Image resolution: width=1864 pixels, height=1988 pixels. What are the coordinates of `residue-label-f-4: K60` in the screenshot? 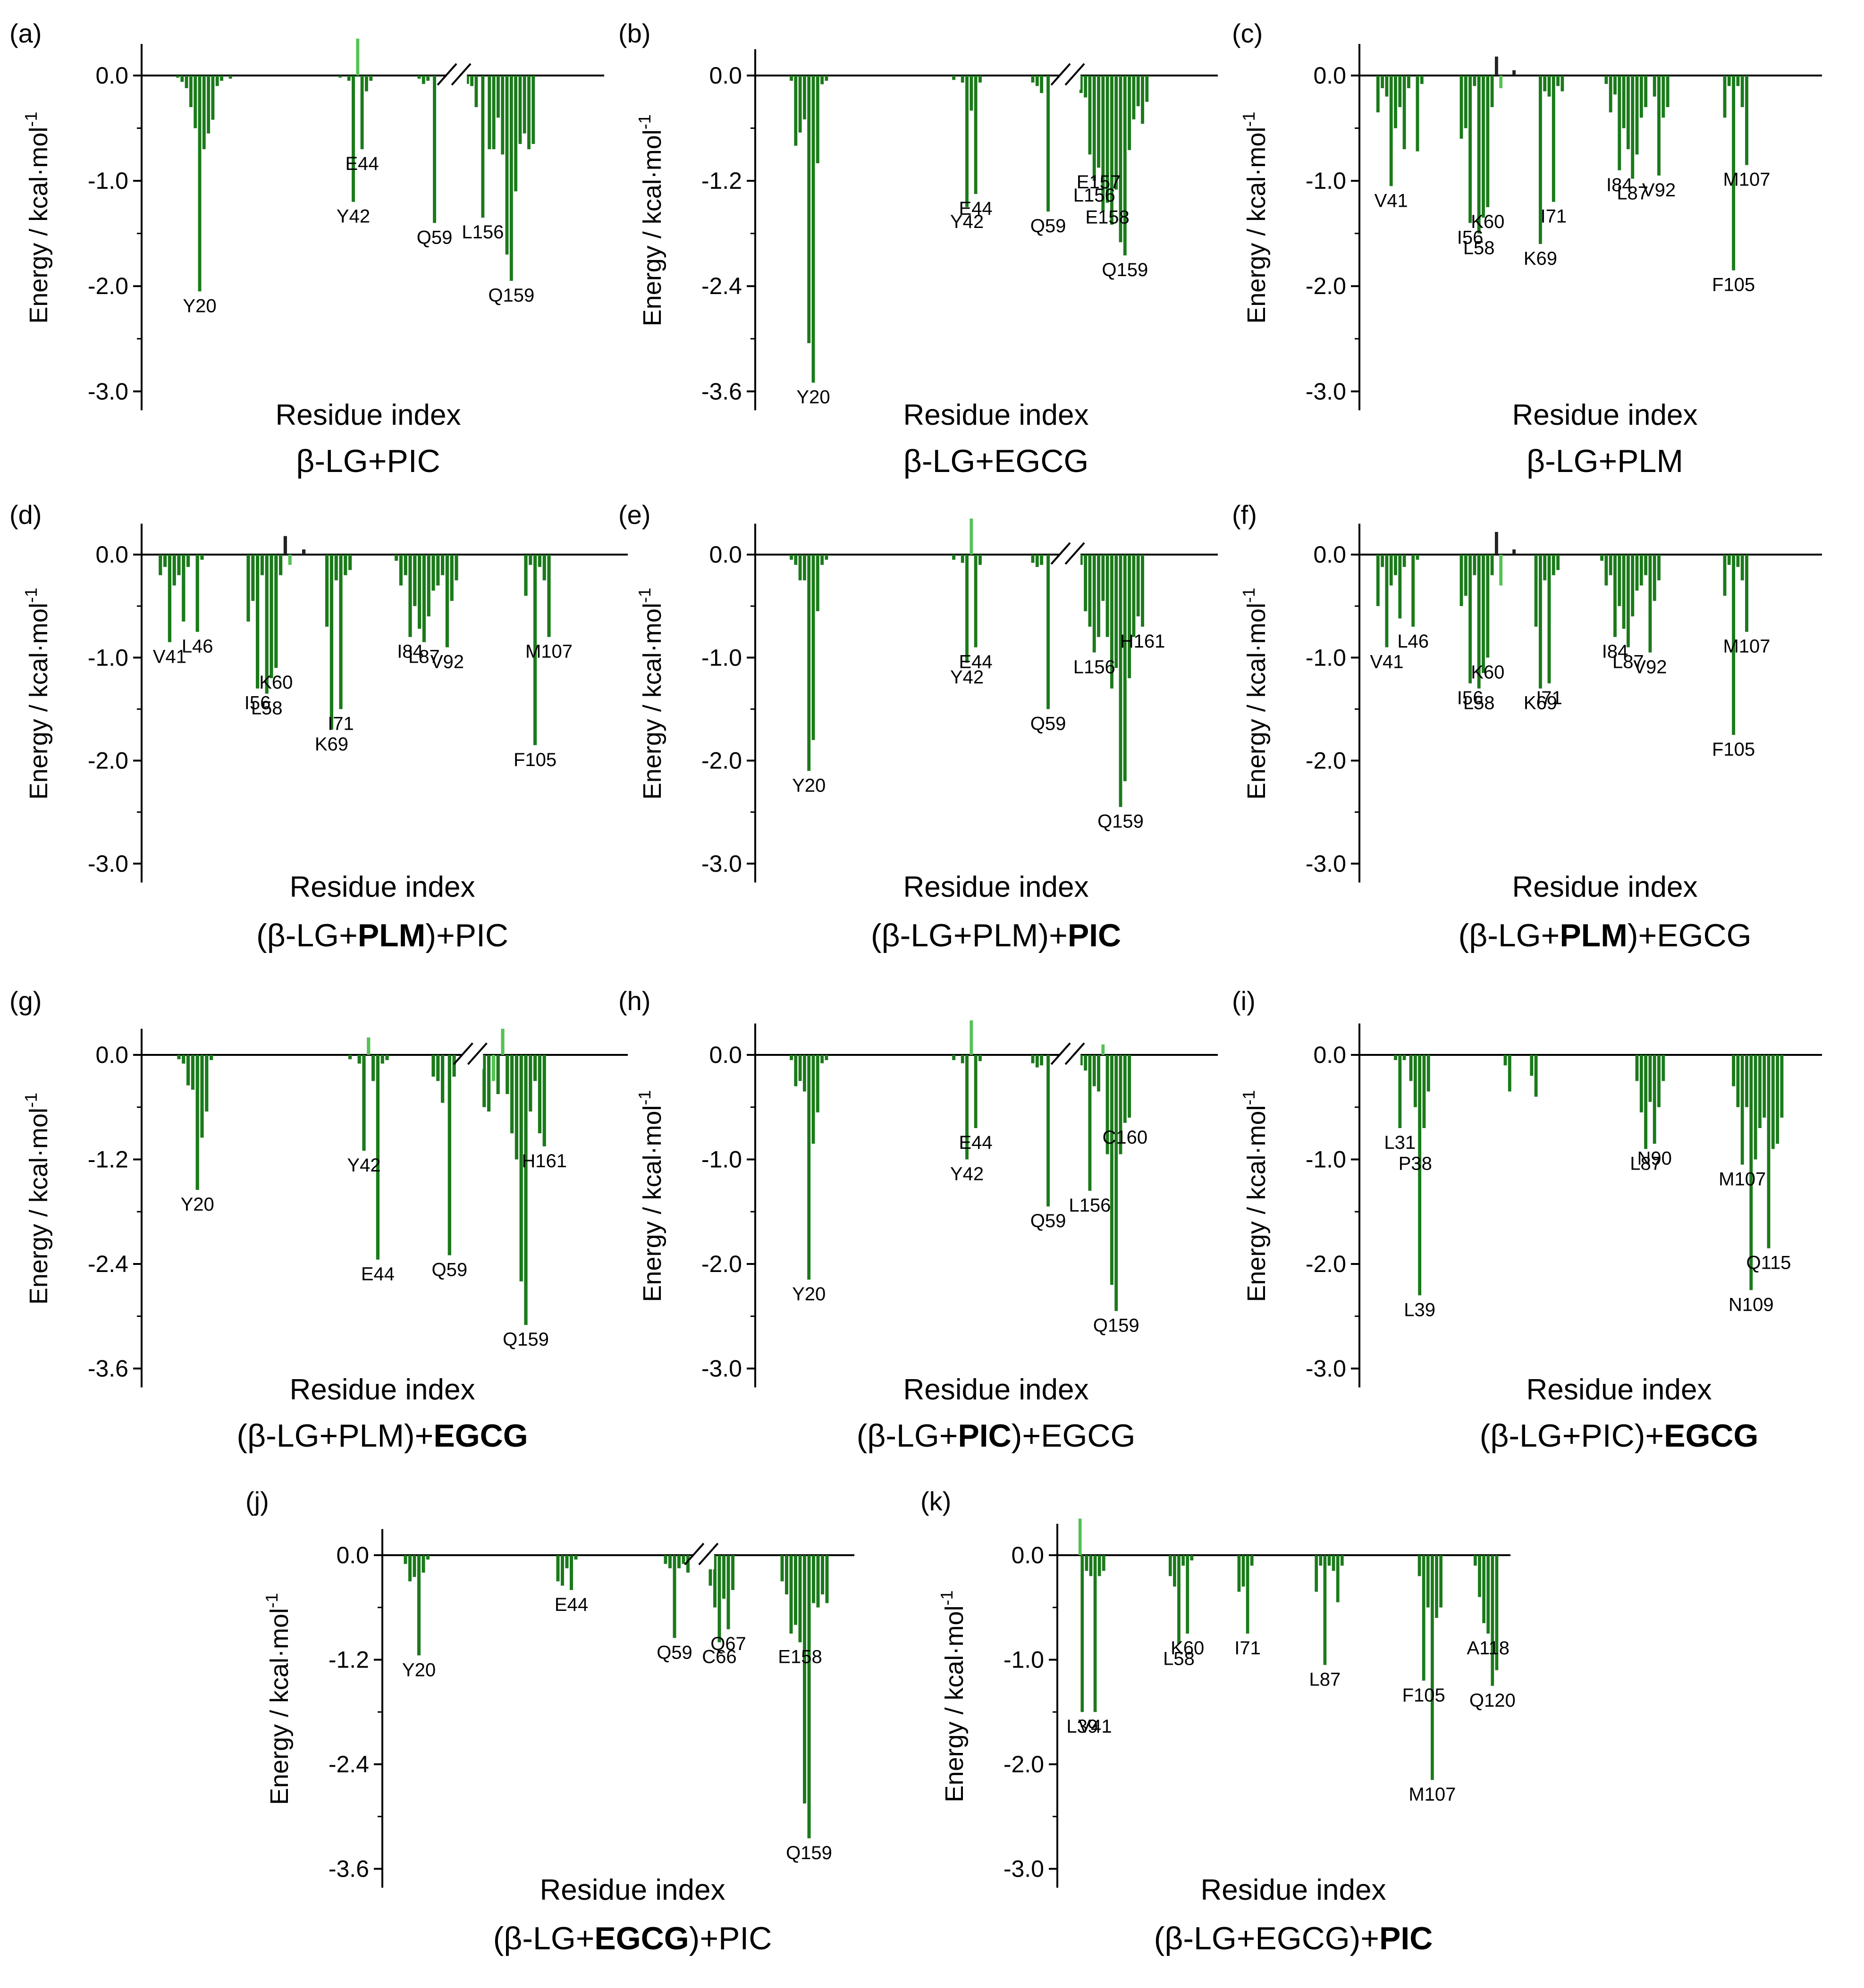 It's located at (1487, 672).